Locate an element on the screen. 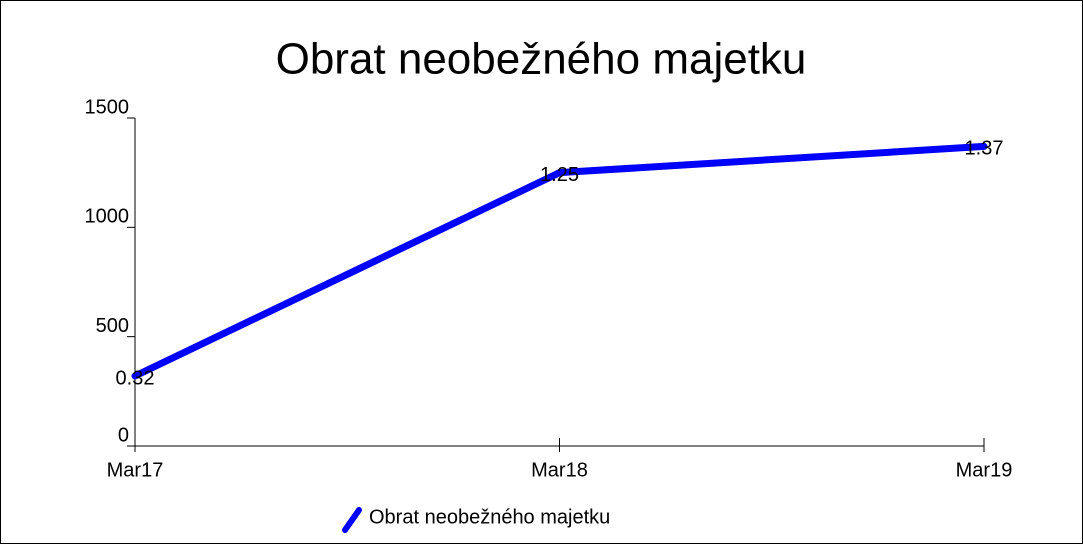 This screenshot has width=1083, height=544. legend-swatch is located at coordinates (352, 520).